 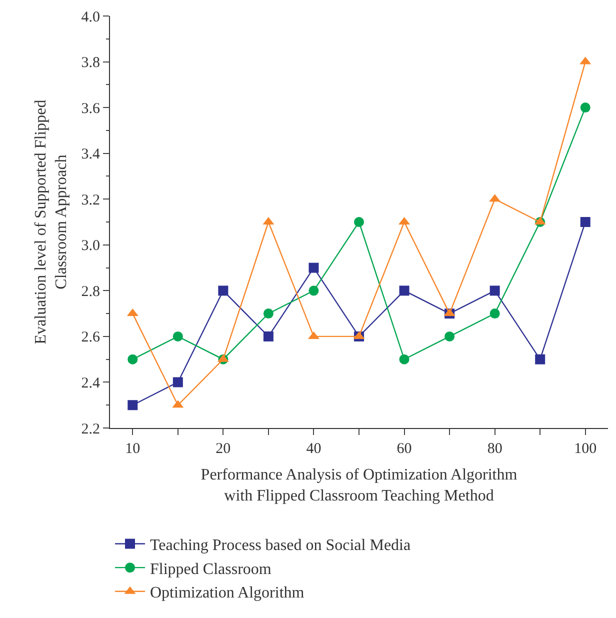 I want to click on legend-label: Optimization Algorithm, so click(x=227, y=593).